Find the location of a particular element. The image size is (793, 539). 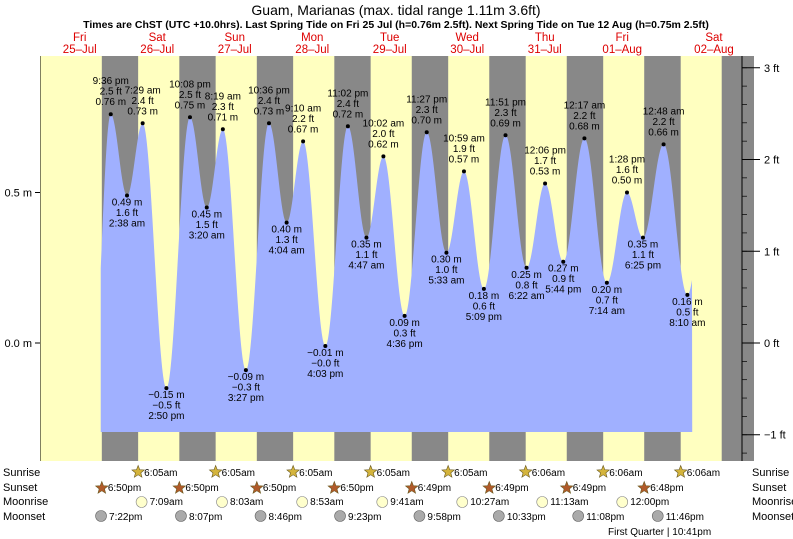

tide-label: 2.0 ft is located at coordinates (383, 134).